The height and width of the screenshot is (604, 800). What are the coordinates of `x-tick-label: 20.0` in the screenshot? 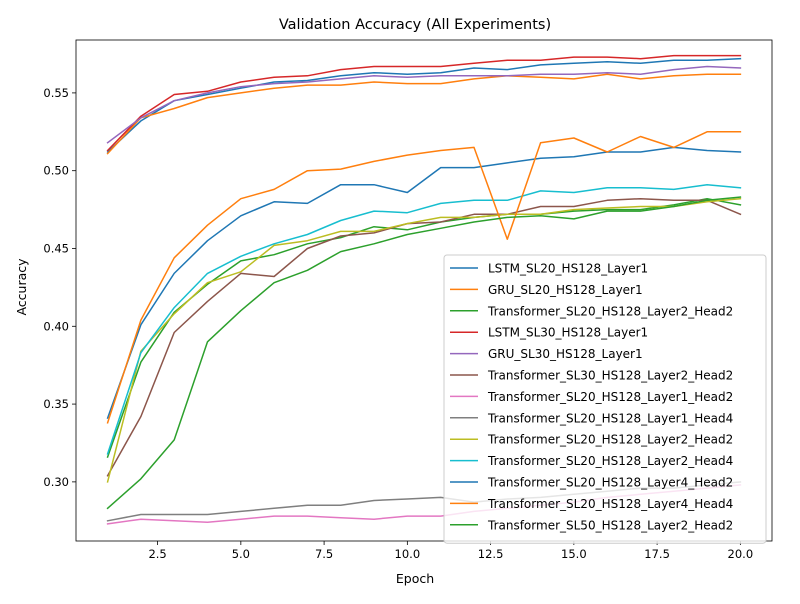 It's located at (741, 554).